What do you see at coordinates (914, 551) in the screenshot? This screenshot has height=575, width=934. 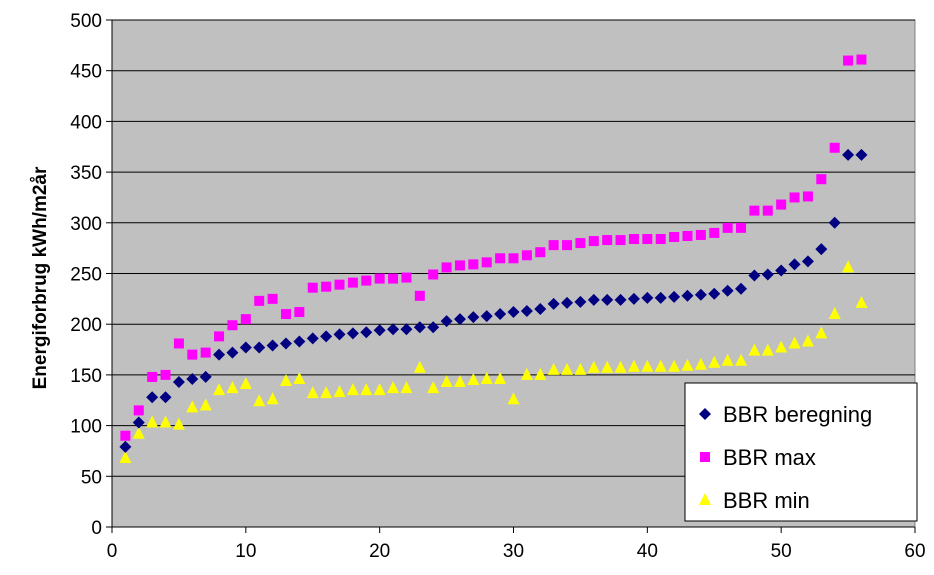 I see `x-tick-label: 60` at bounding box center [914, 551].